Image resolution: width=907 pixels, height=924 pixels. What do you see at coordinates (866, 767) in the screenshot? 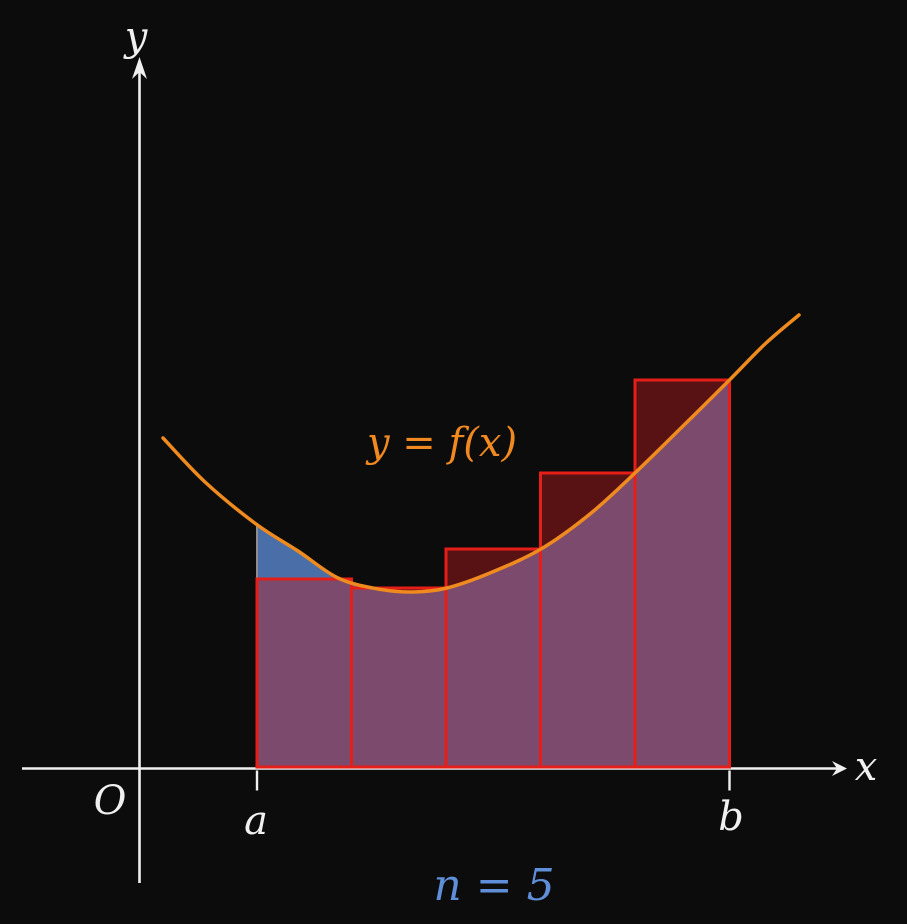
I see `x-axis-label: x` at bounding box center [866, 767].